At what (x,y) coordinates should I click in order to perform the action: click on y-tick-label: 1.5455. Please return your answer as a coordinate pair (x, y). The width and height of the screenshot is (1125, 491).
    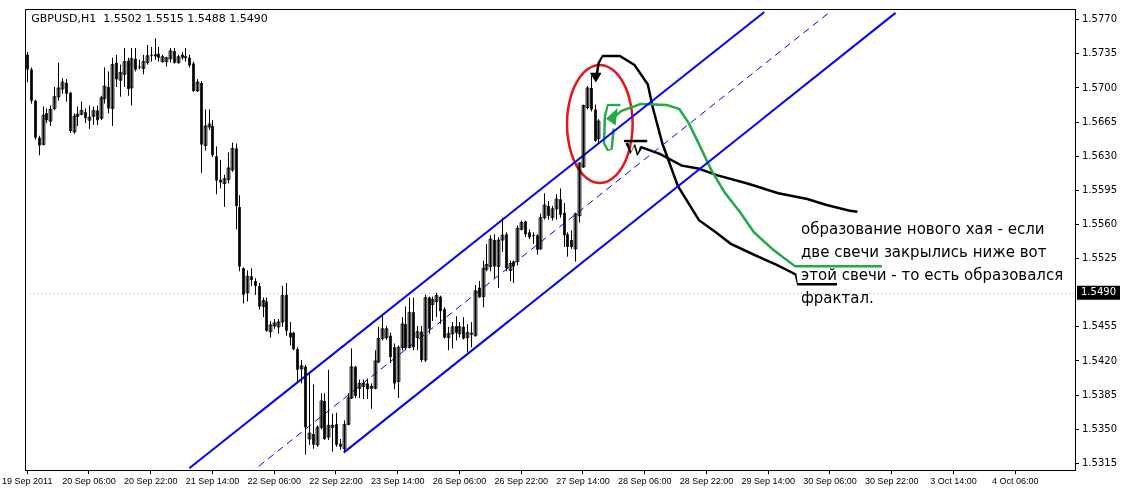
    Looking at the image, I should click on (1099, 326).